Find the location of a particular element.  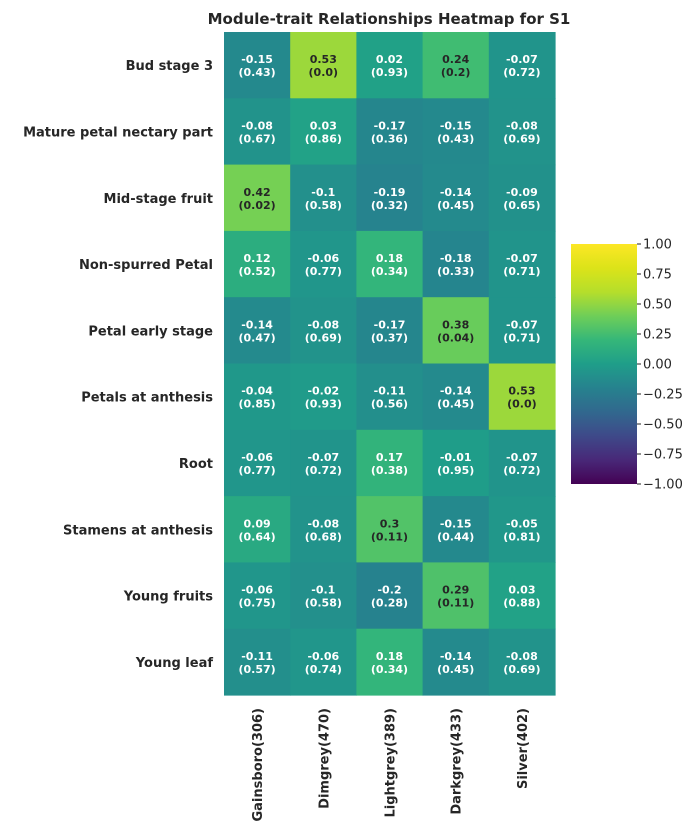

cell-value-label: 0.12 is located at coordinates (257, 258).